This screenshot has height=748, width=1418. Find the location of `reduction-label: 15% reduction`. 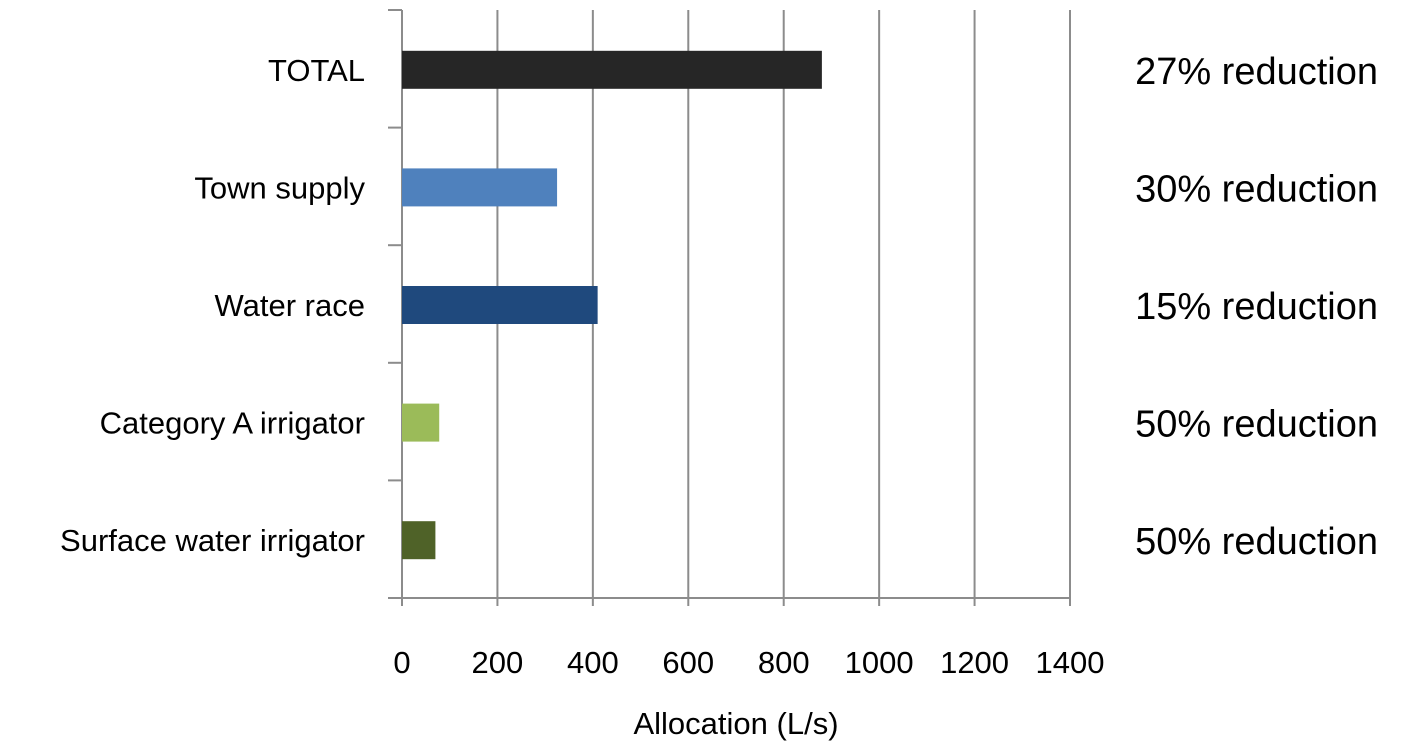

reduction-label: 15% reduction is located at coordinates (1256, 307).